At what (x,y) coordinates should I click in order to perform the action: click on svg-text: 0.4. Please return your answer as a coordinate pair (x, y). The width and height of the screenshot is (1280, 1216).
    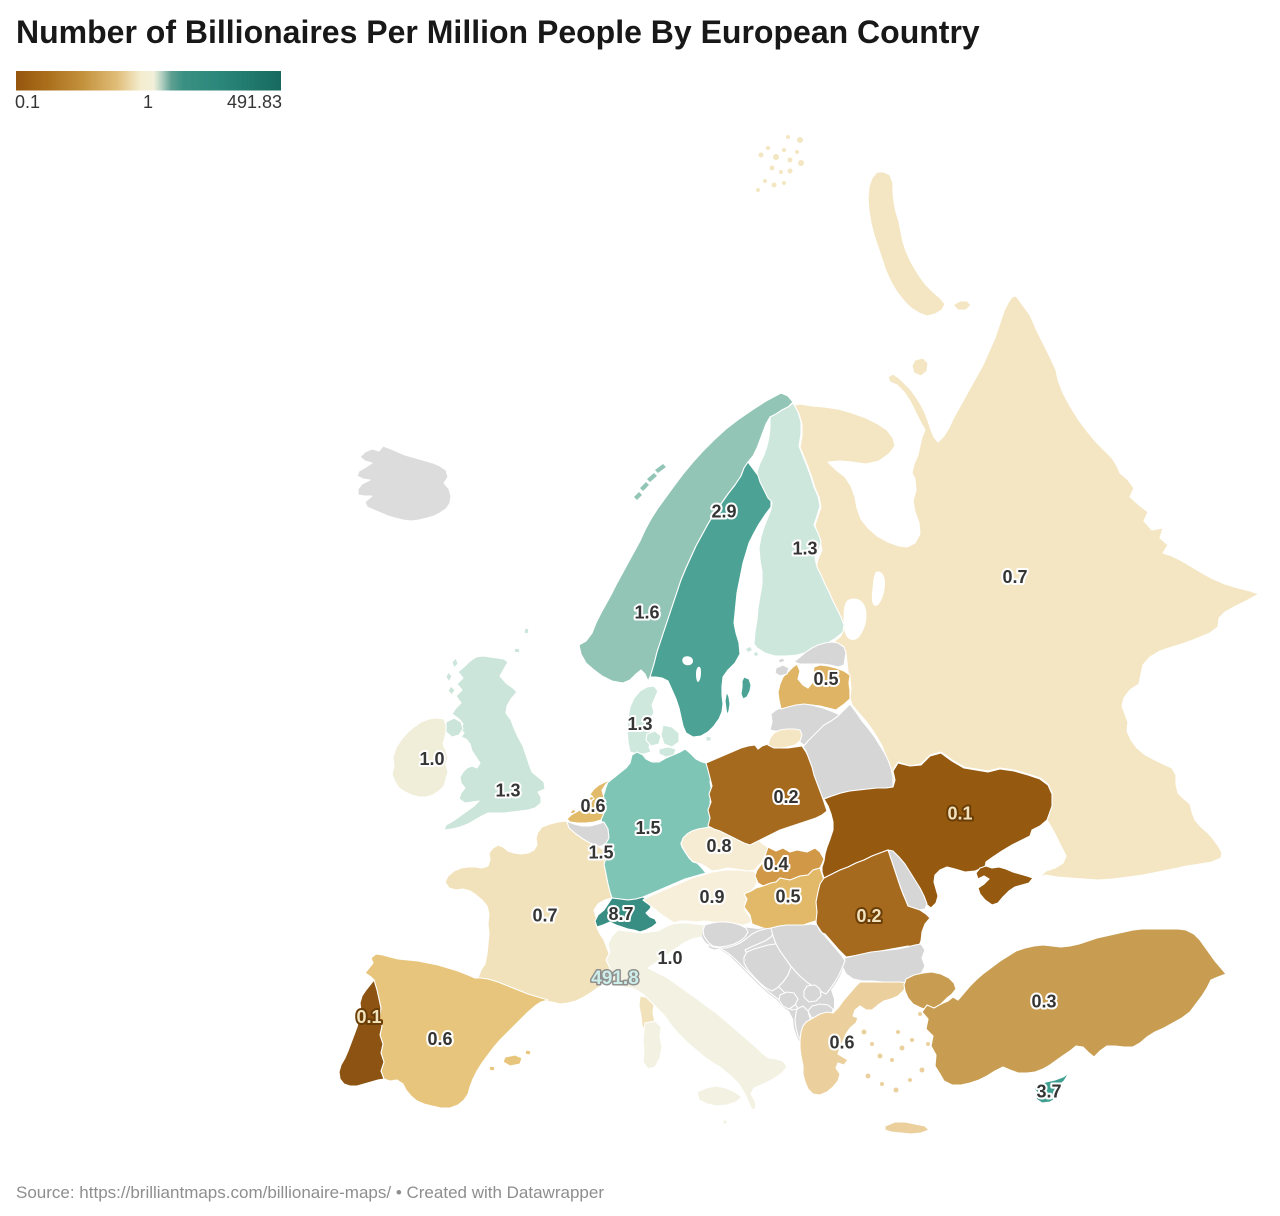
    Looking at the image, I should click on (775, 864).